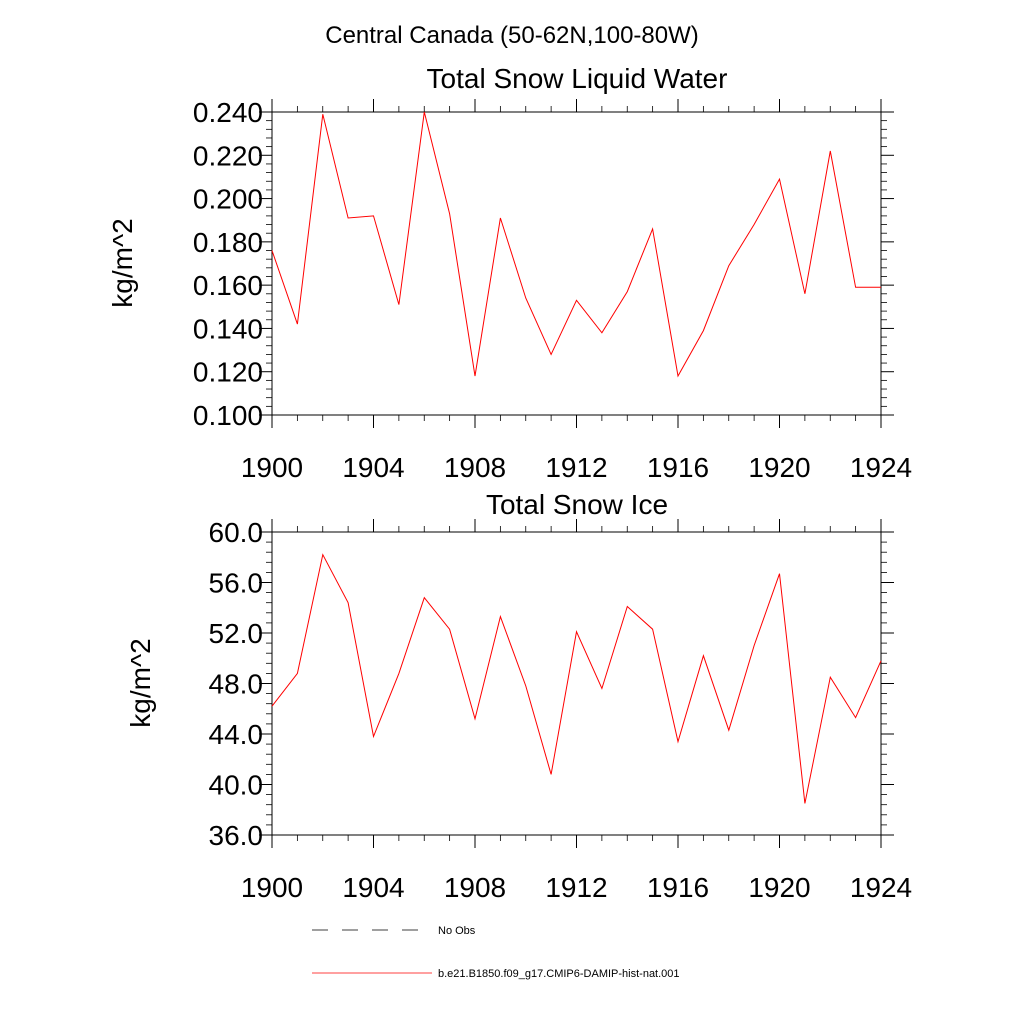  Describe the element at coordinates (577, 504) in the screenshot. I see `panel-title-snow-ice: Total Snow Ice` at that location.